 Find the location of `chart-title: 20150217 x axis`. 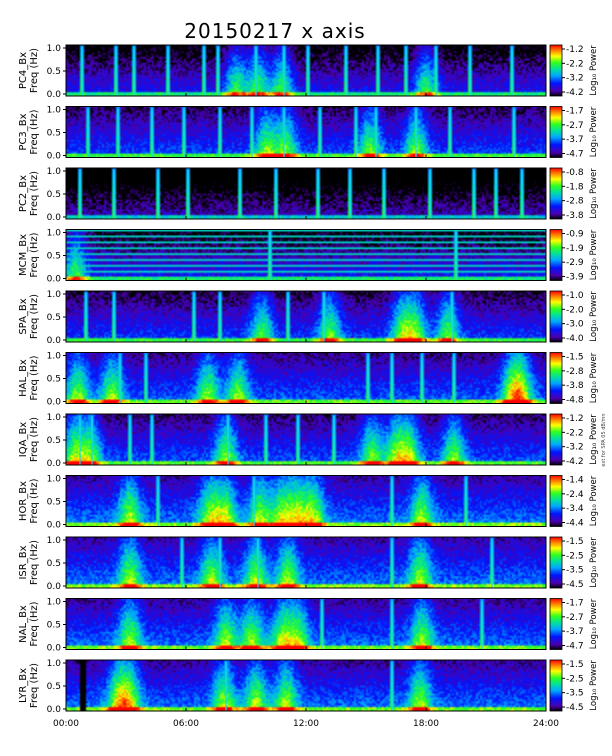

chart-title: 20150217 x axis is located at coordinates (274, 31).